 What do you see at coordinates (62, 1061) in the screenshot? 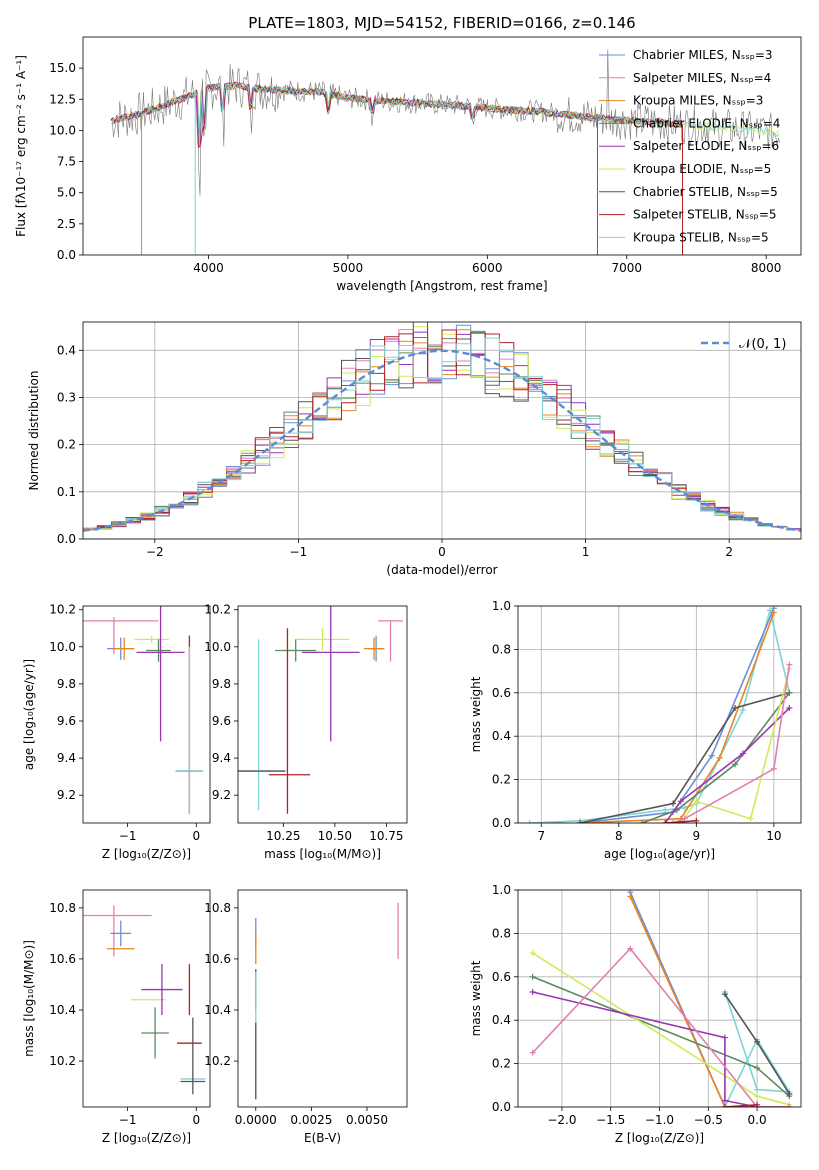
I see `y-tick-label: 10.2` at bounding box center [62, 1061].